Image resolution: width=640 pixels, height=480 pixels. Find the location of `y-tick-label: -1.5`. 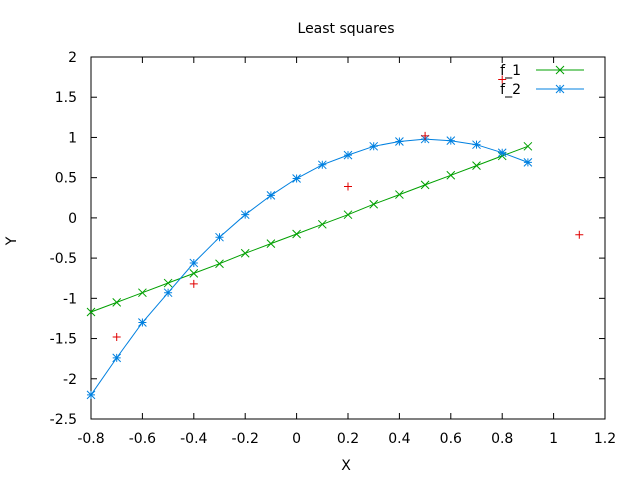

y-tick-label: -1.5 is located at coordinates (63, 340).